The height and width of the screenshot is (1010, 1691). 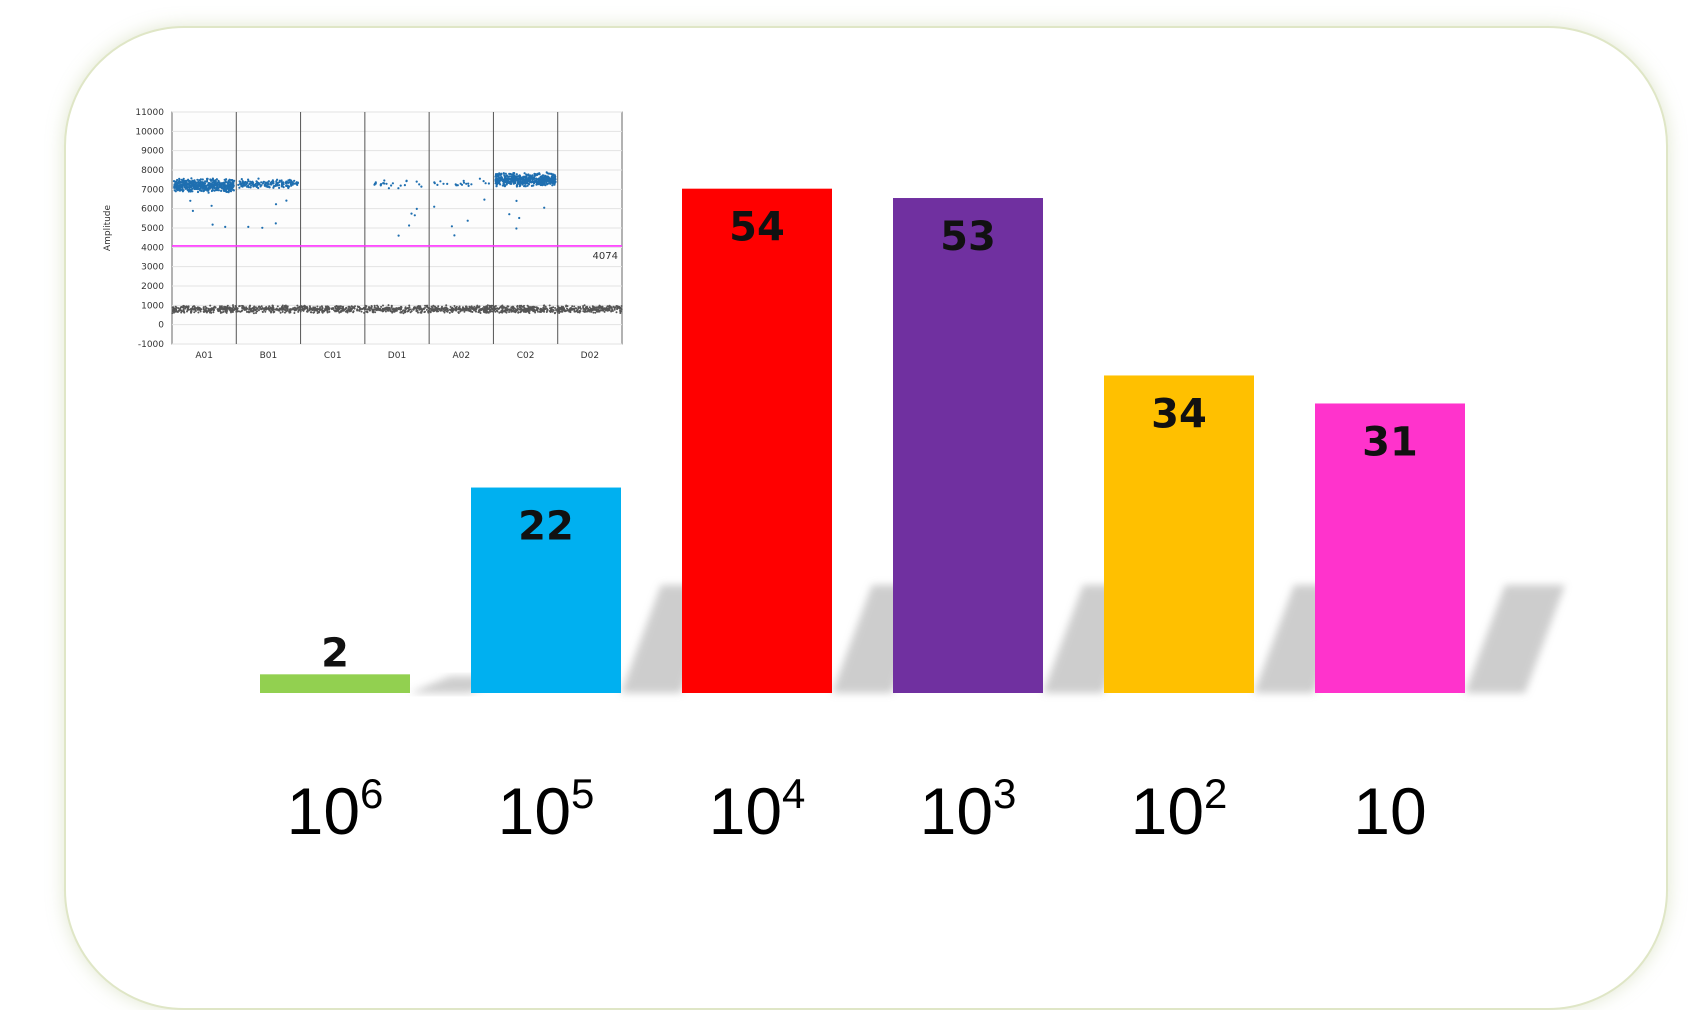 I want to click on bar-value-label: 2, so click(x=335, y=653).